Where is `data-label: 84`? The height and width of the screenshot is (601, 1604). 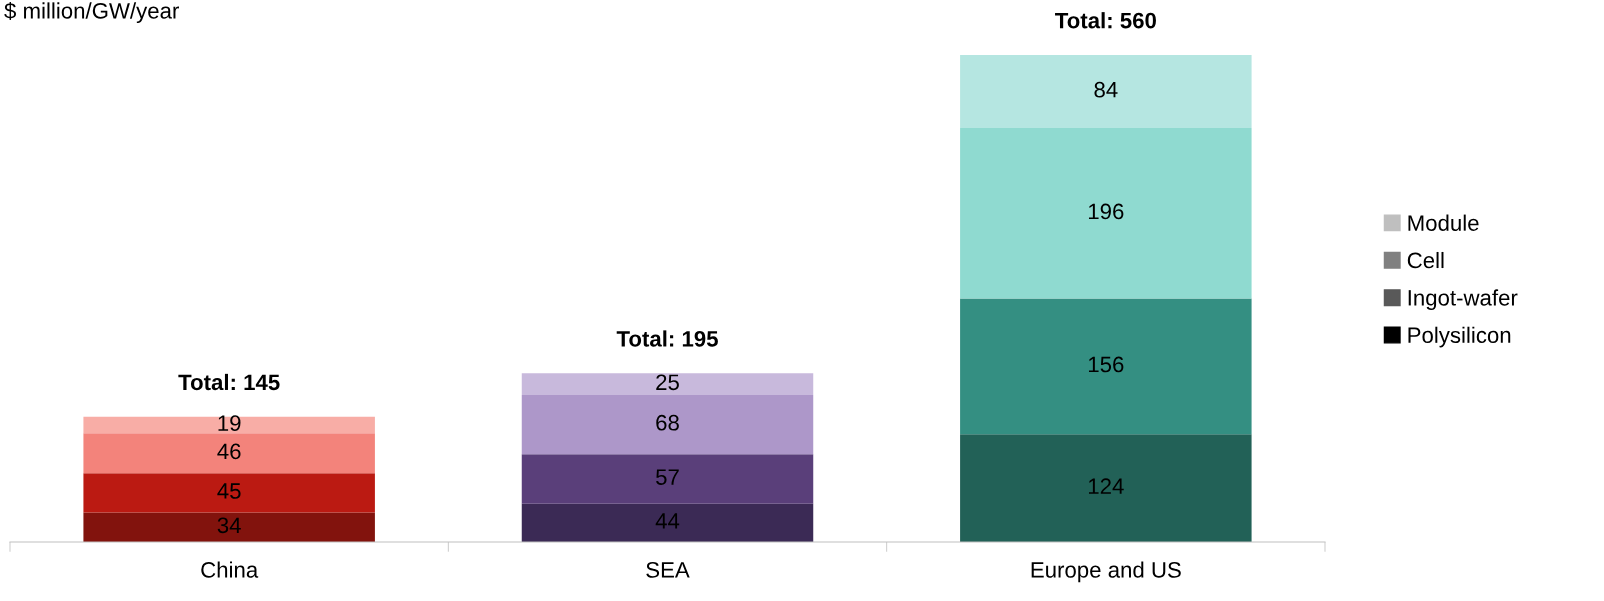
data-label: 84 is located at coordinates (1106, 89).